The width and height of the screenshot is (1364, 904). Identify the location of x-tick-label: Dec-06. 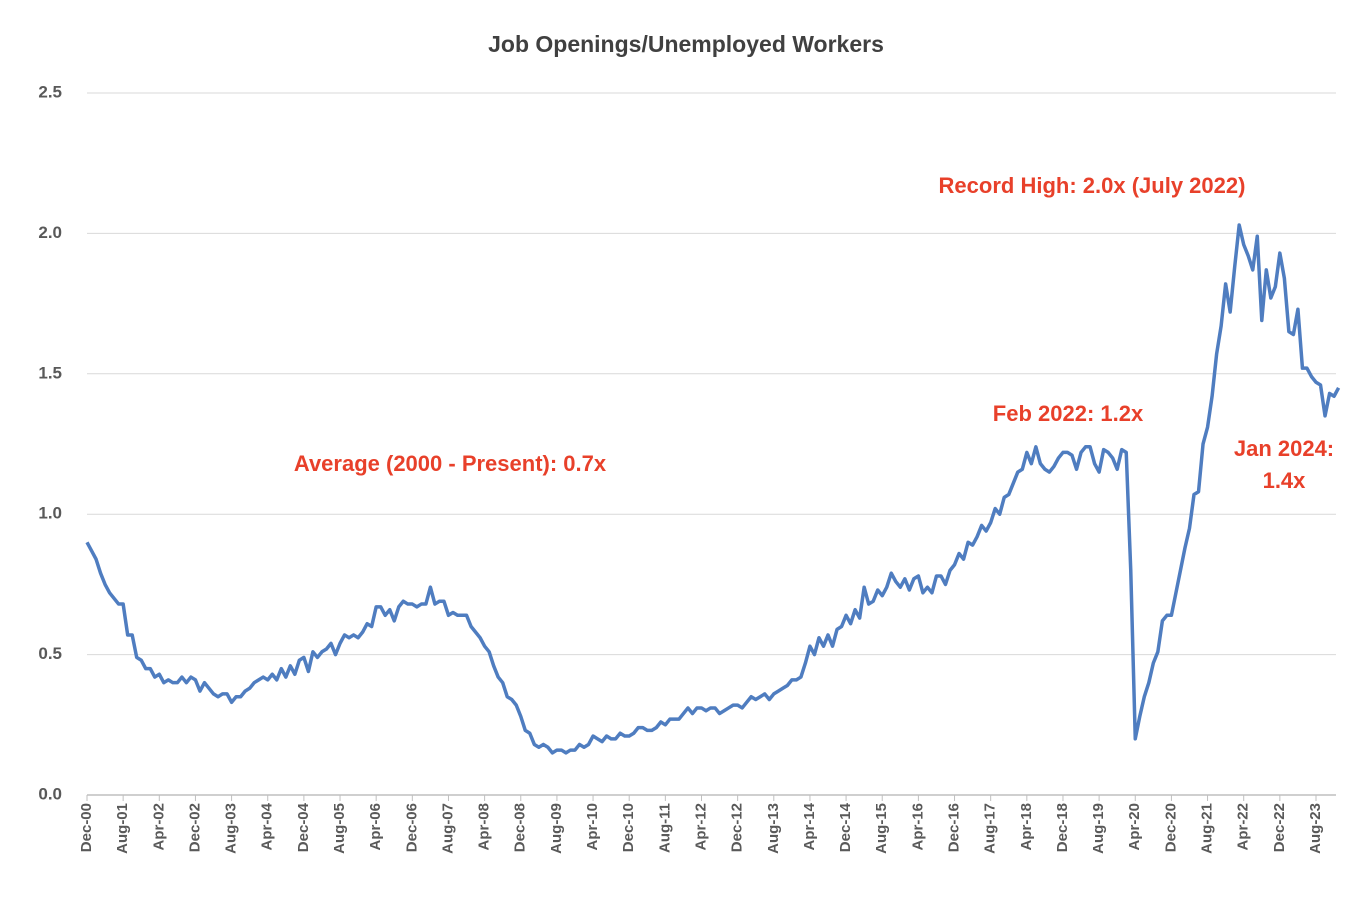
(411, 827).